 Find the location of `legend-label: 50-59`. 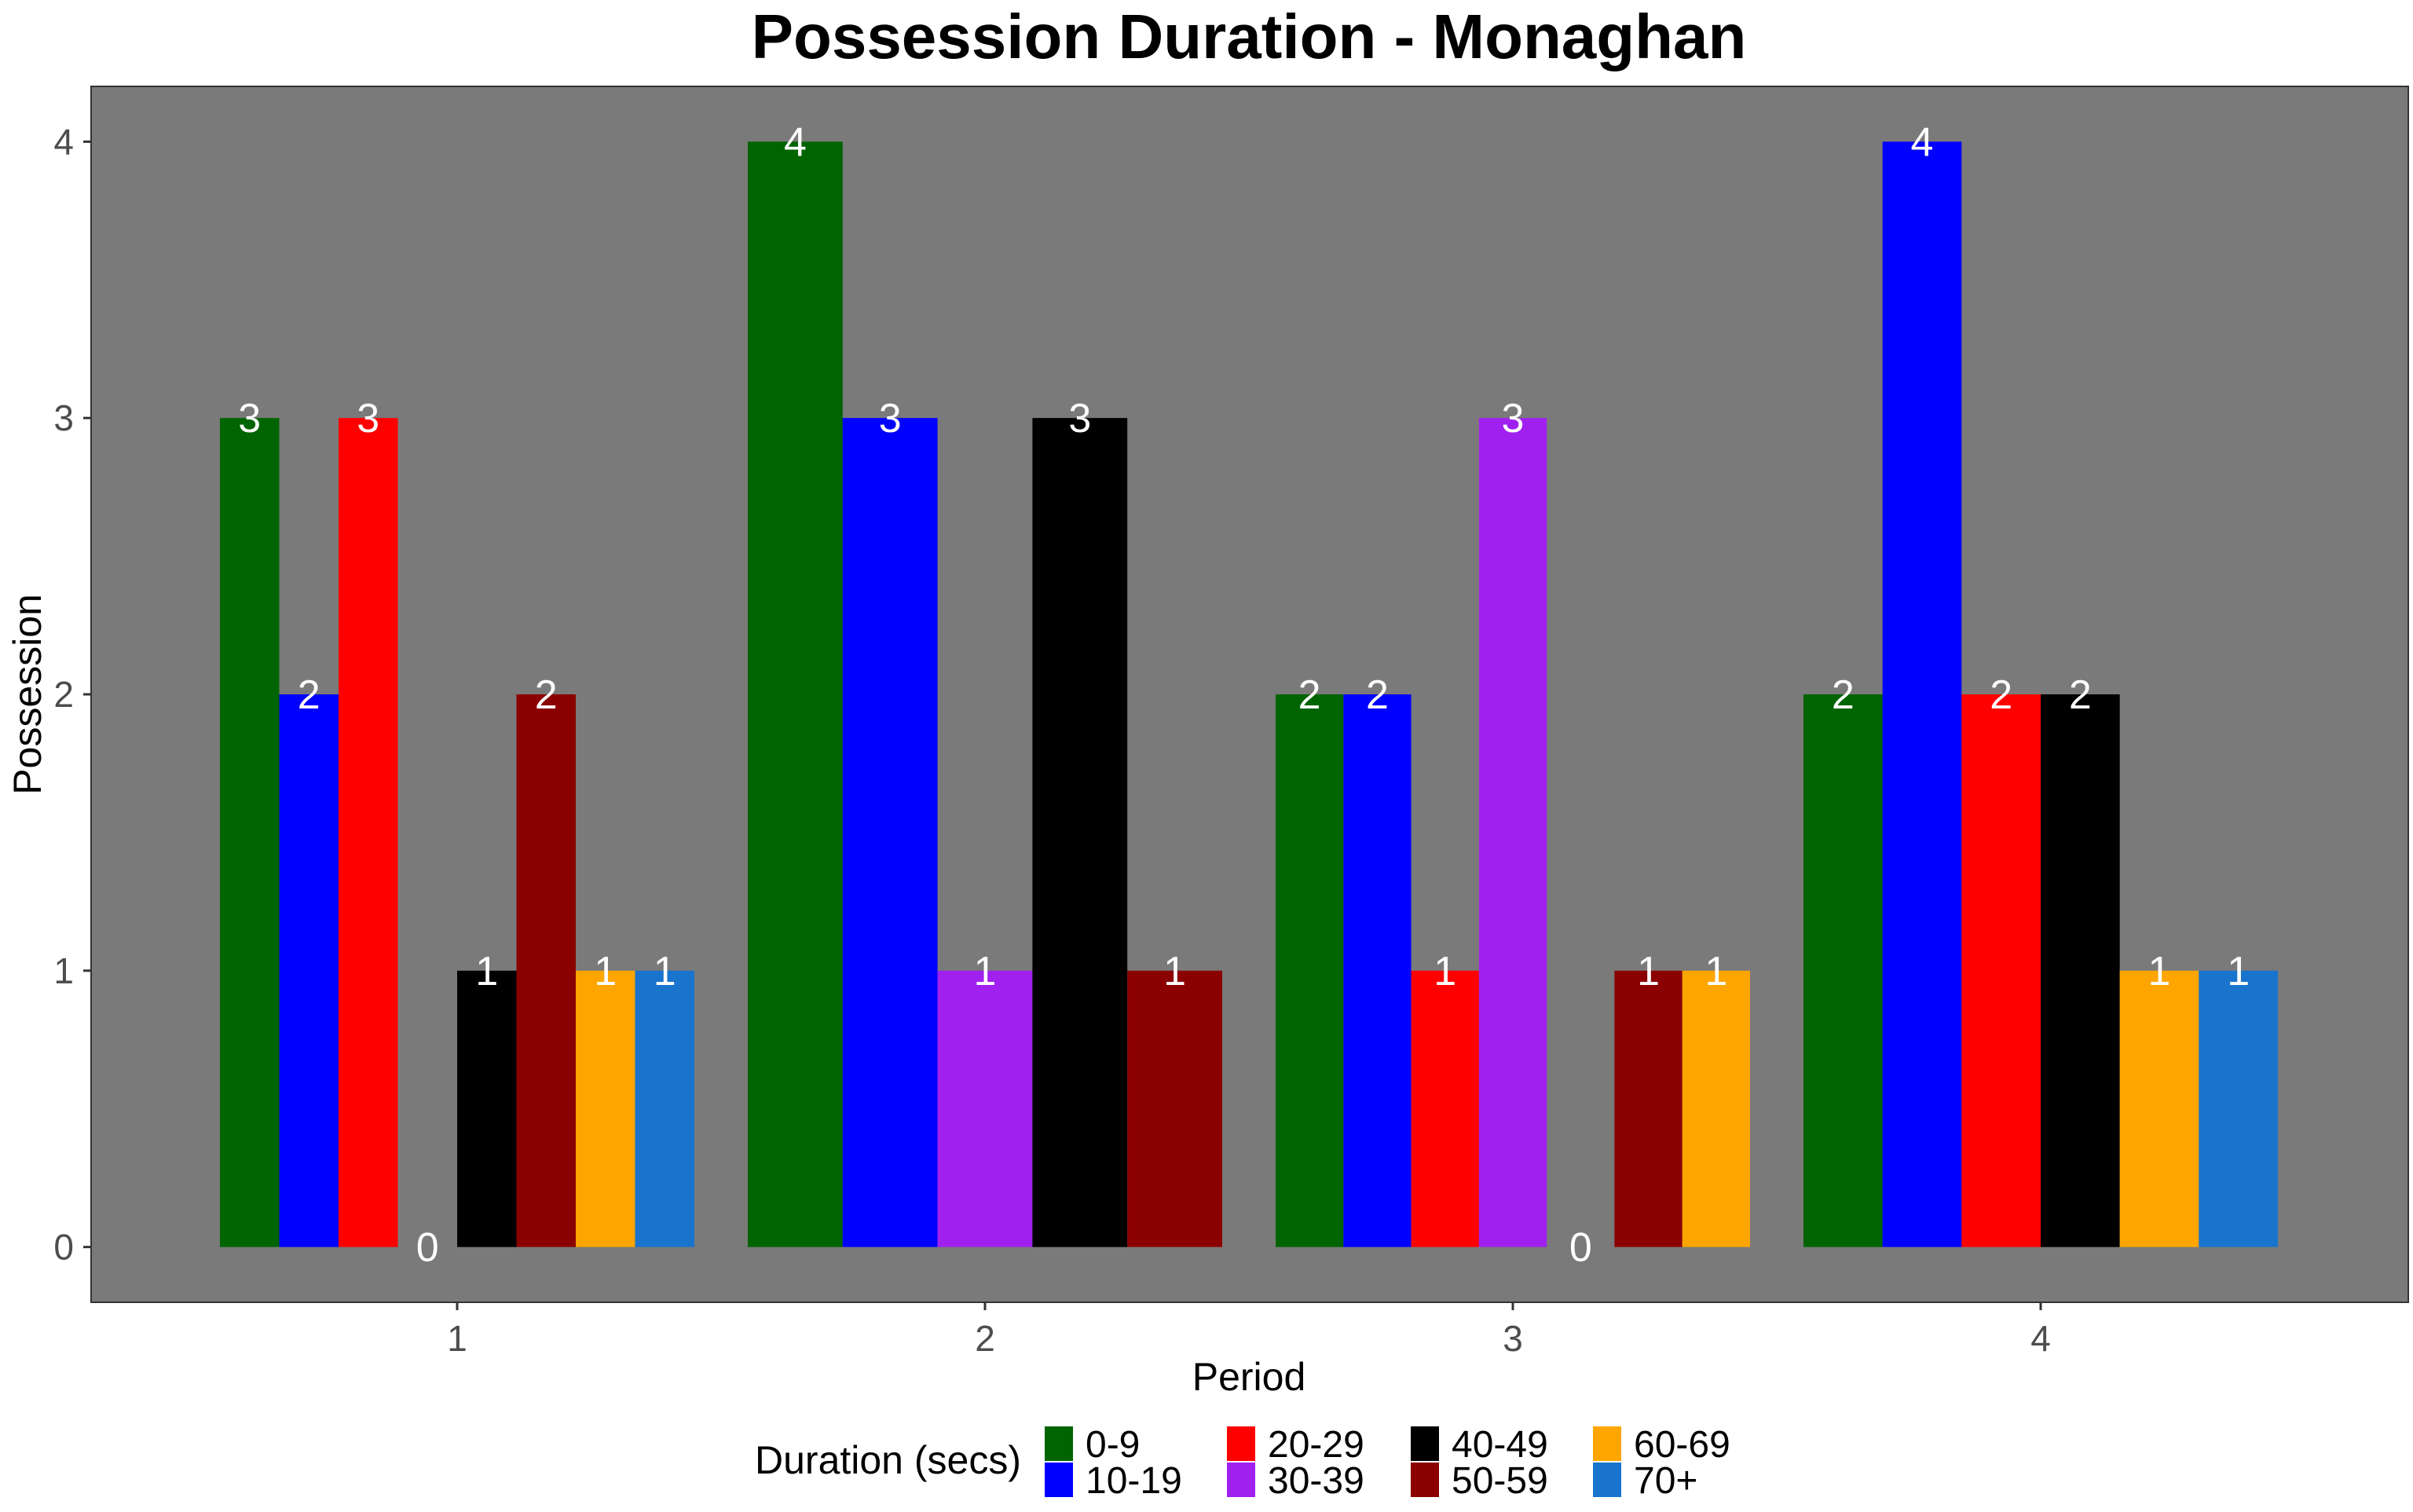

legend-label: 50-59 is located at coordinates (1500, 1481).